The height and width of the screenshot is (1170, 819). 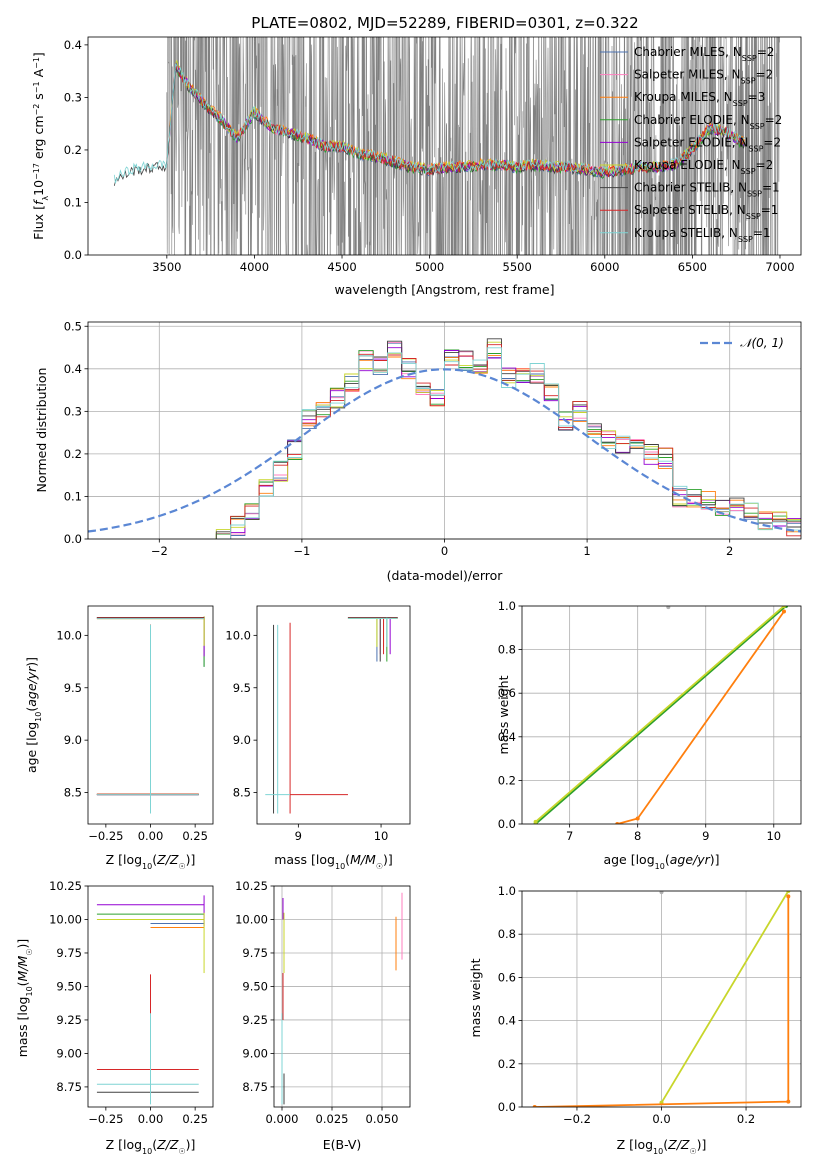 I want to click on label-part: −1, so click(x=36, y=87).